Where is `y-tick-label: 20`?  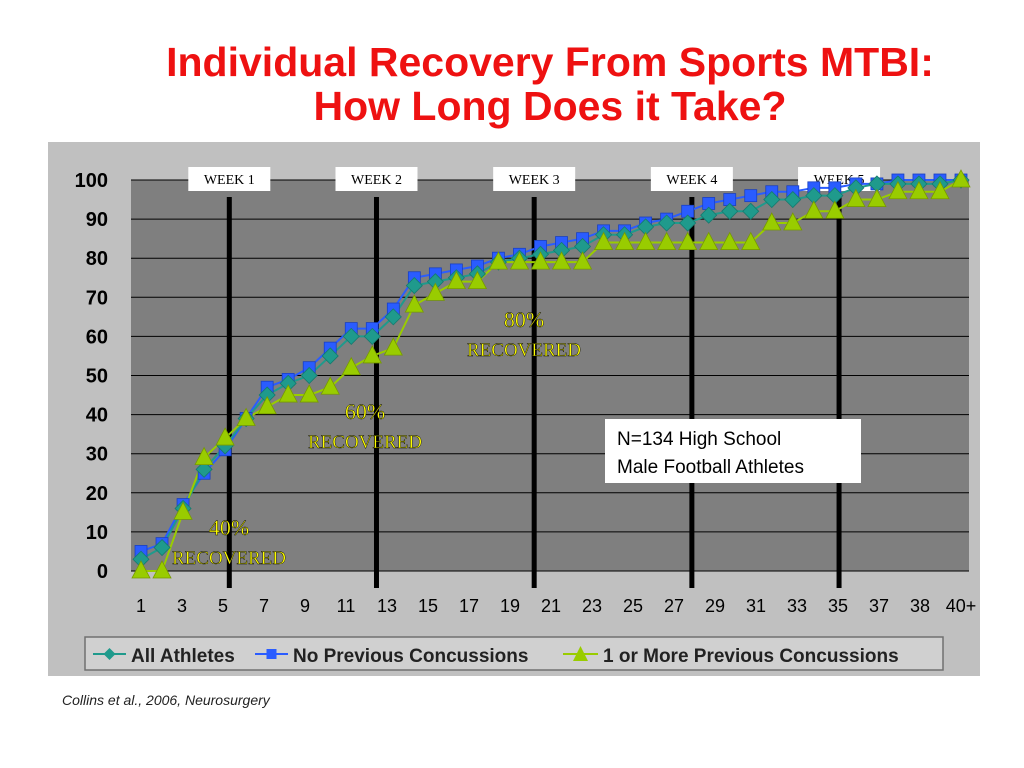 y-tick-label: 20 is located at coordinates (97, 494).